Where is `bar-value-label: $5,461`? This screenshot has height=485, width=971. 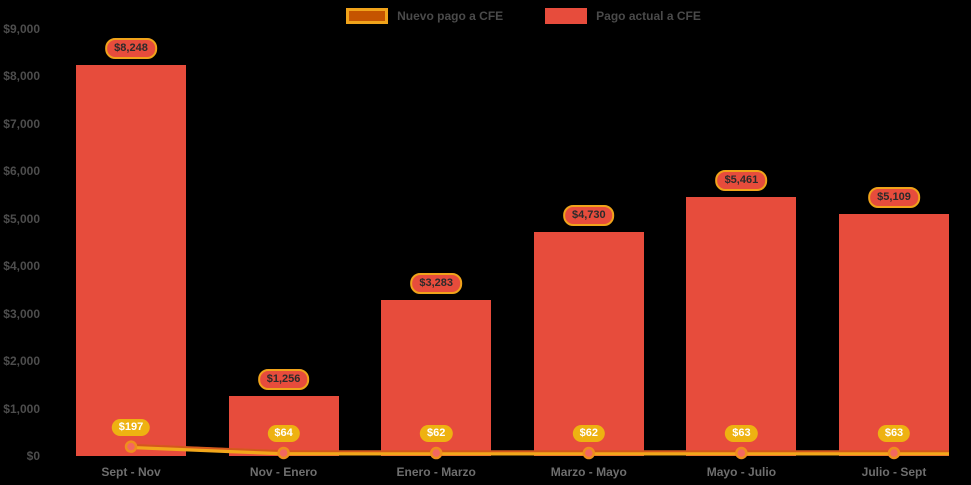 bar-value-label: $5,461 is located at coordinates (741, 180).